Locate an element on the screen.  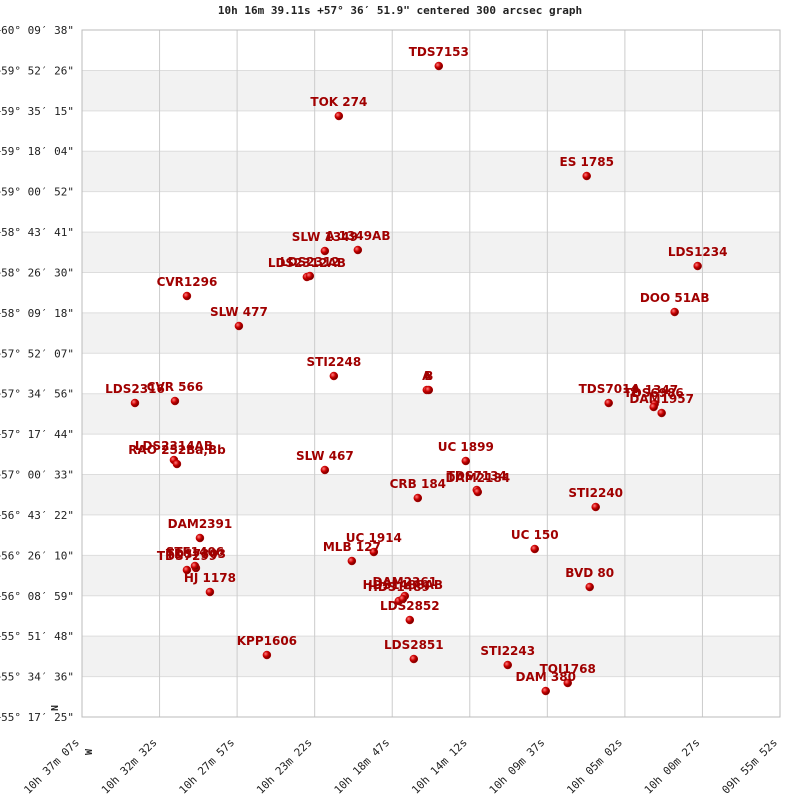
x-tick-label: 10h 37m 07s is located at coordinates (51, 766).